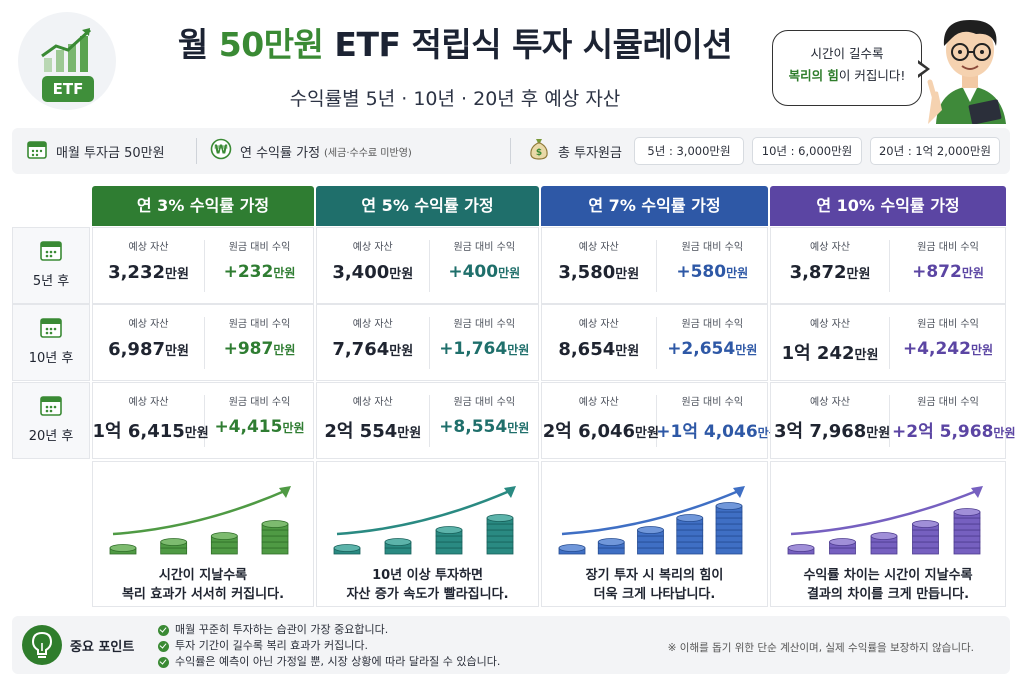  Describe the element at coordinates (427, 265) in the screenshot. I see `table-cell: 예상 자산 원금 대비 수익 3,400만원 +400만원` at that location.